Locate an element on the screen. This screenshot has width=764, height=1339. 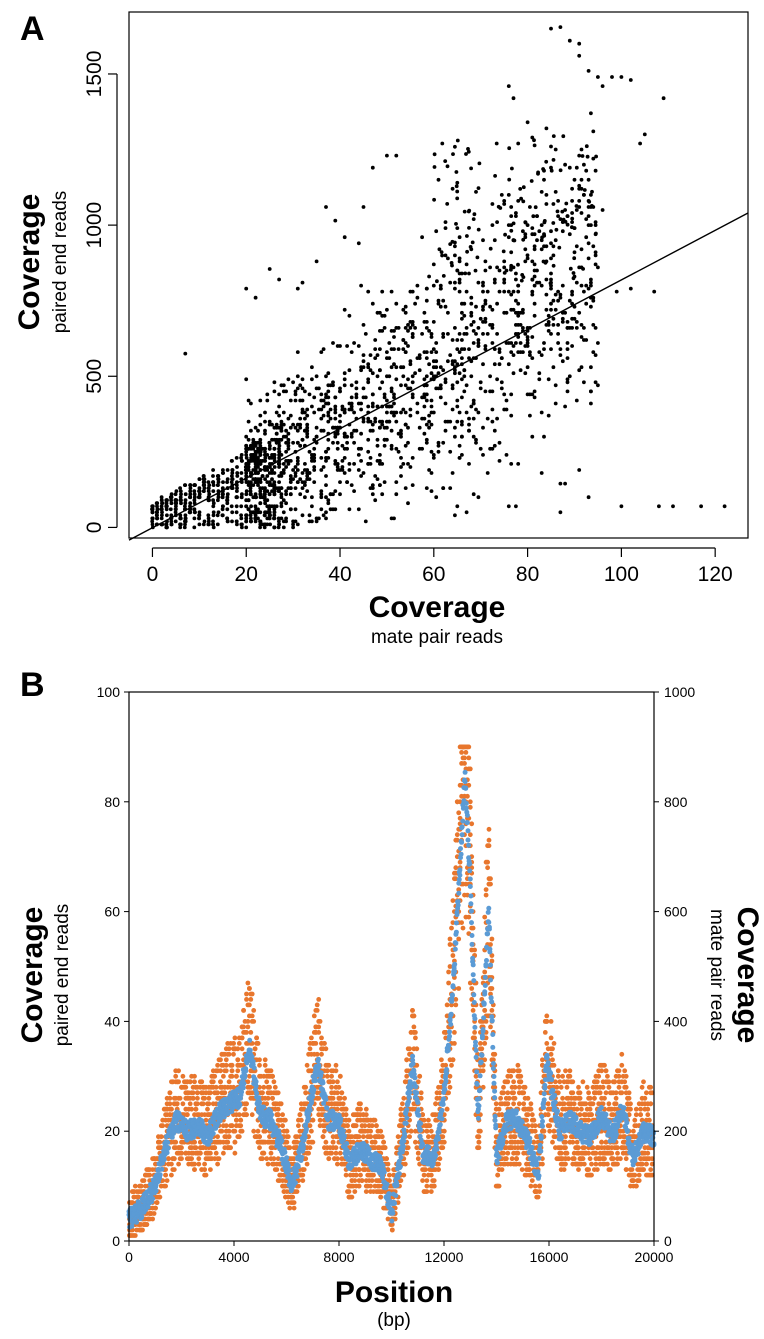
panel-a-x-tick-label: 100 is located at coordinates (621, 574).